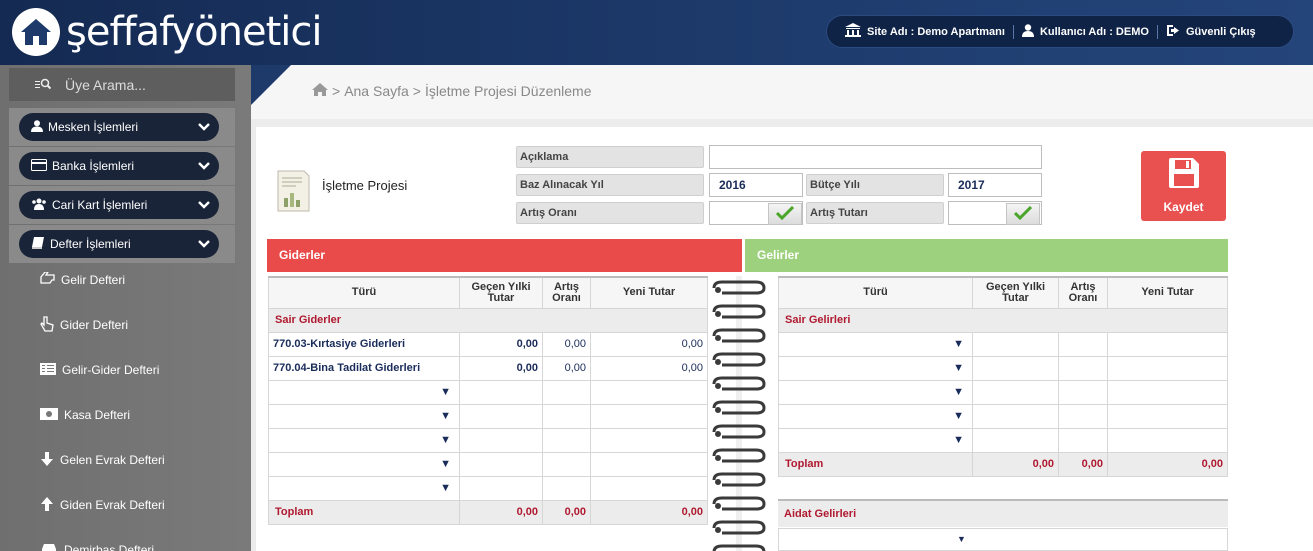 This screenshot has width=1313, height=551. I want to click on floppy-disk-icon, so click(1183, 174).